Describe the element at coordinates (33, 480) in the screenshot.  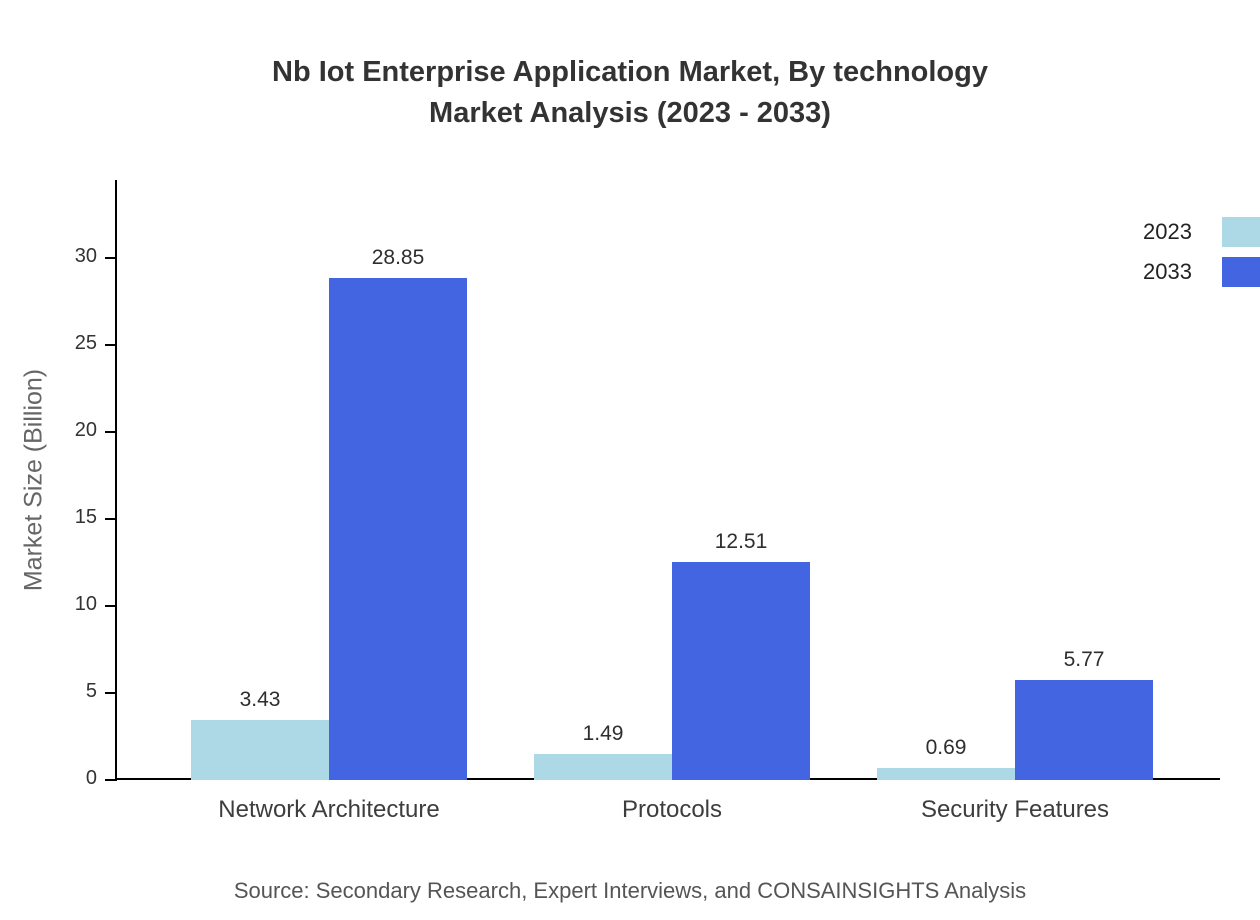
I see `y-axis-label: Market Size (Billion)` at that location.